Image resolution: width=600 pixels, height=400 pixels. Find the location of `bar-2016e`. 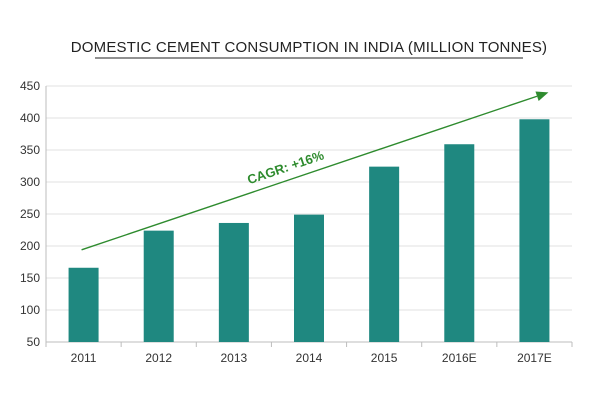

bar-2016e is located at coordinates (459, 243).